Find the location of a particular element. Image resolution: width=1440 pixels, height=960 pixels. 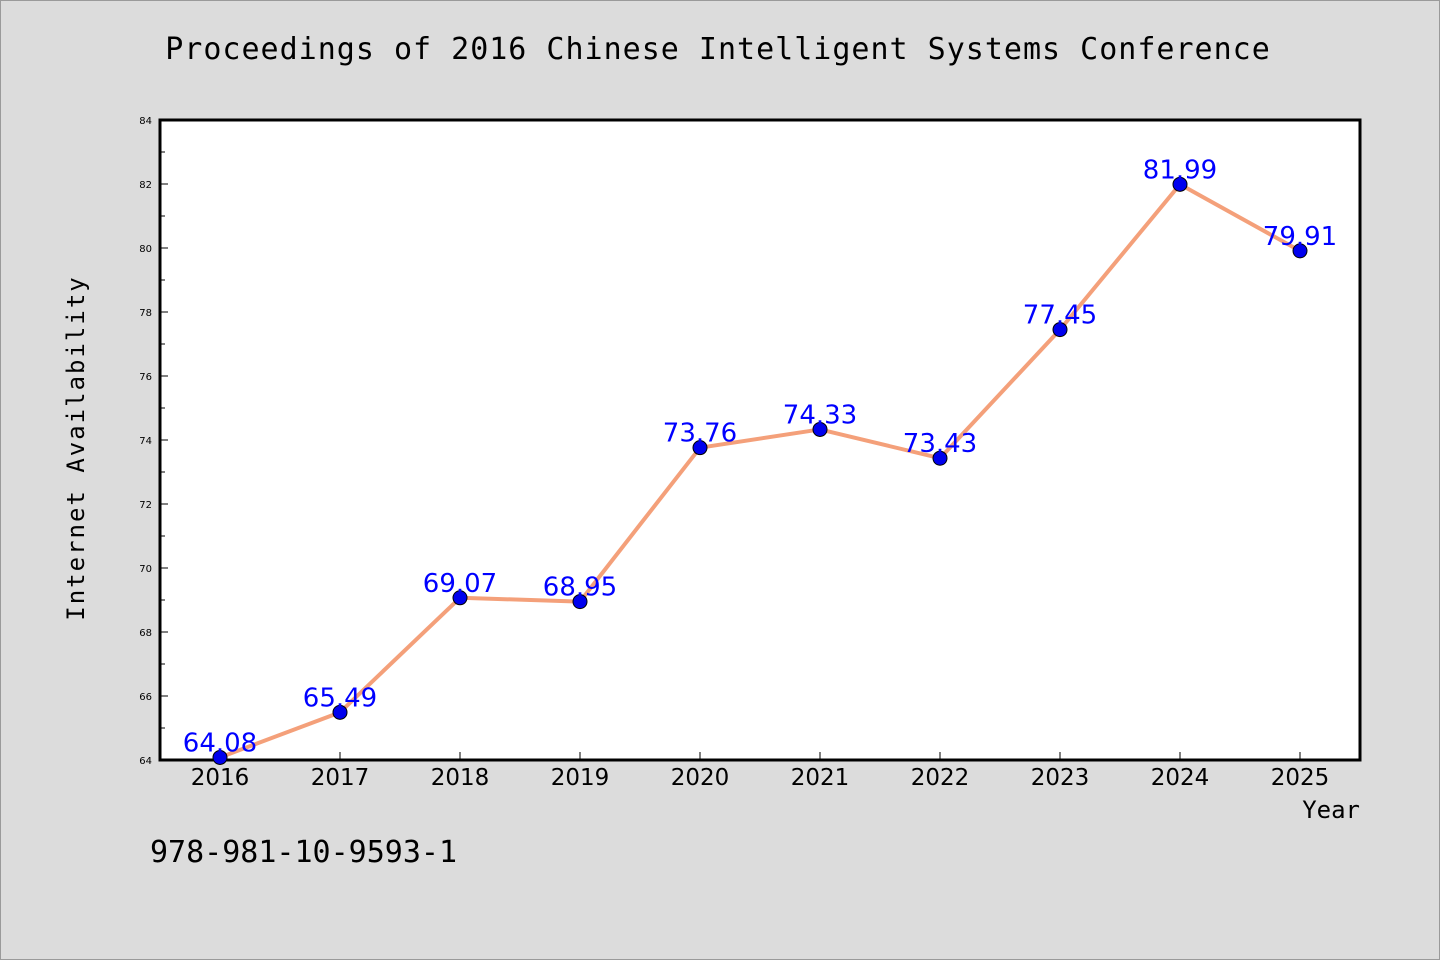

x-tick-label: 2021 is located at coordinates (820, 778).